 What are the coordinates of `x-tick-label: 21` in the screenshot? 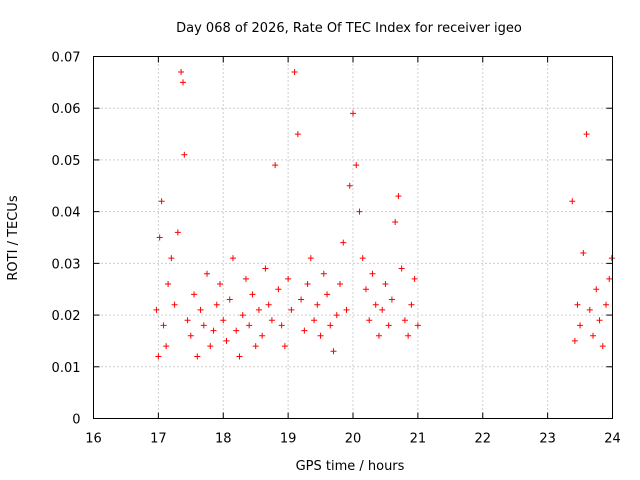 It's located at (418, 439).